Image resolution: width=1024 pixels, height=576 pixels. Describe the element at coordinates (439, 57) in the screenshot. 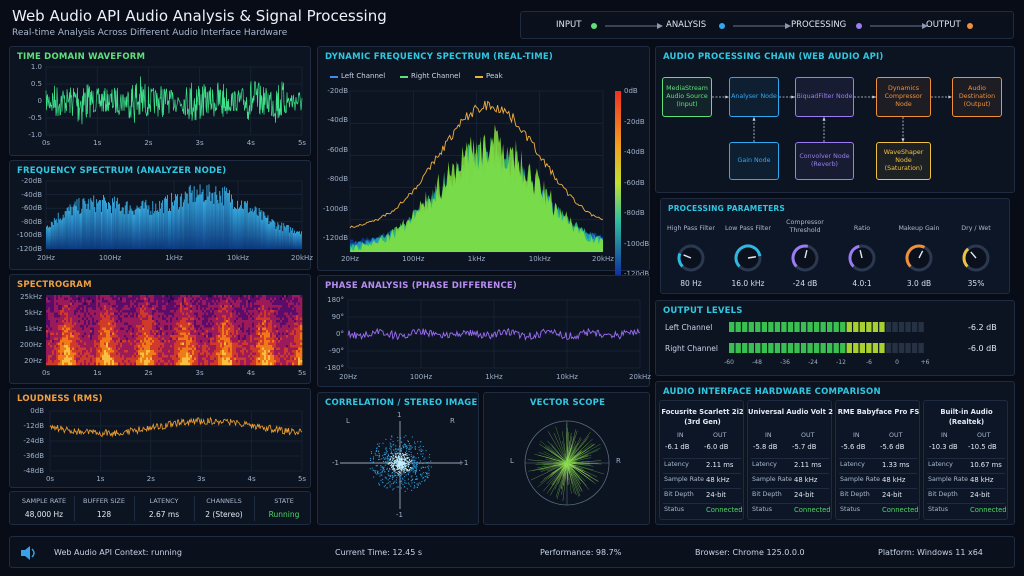

I see `dynamic-spectrum-title: DYNAMIC FREQUENCY SPECTRUM (REAL-TIME)` at that location.